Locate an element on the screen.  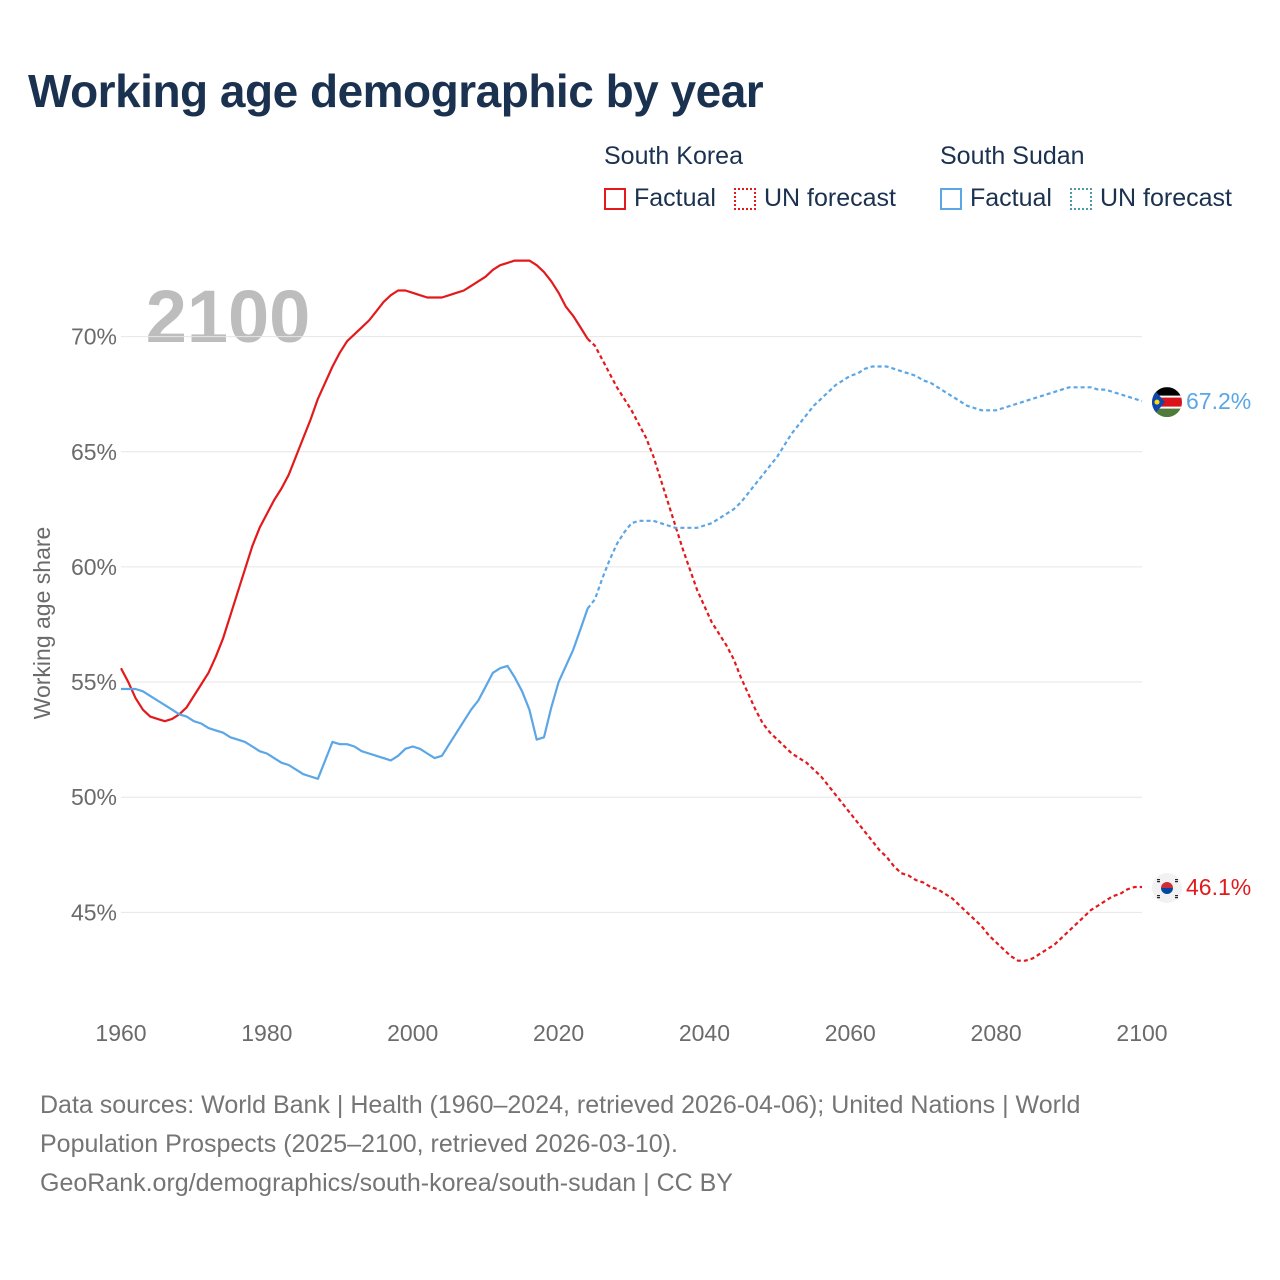
legend-entry-south-sudan-factual: Factual is located at coordinates (996, 198).